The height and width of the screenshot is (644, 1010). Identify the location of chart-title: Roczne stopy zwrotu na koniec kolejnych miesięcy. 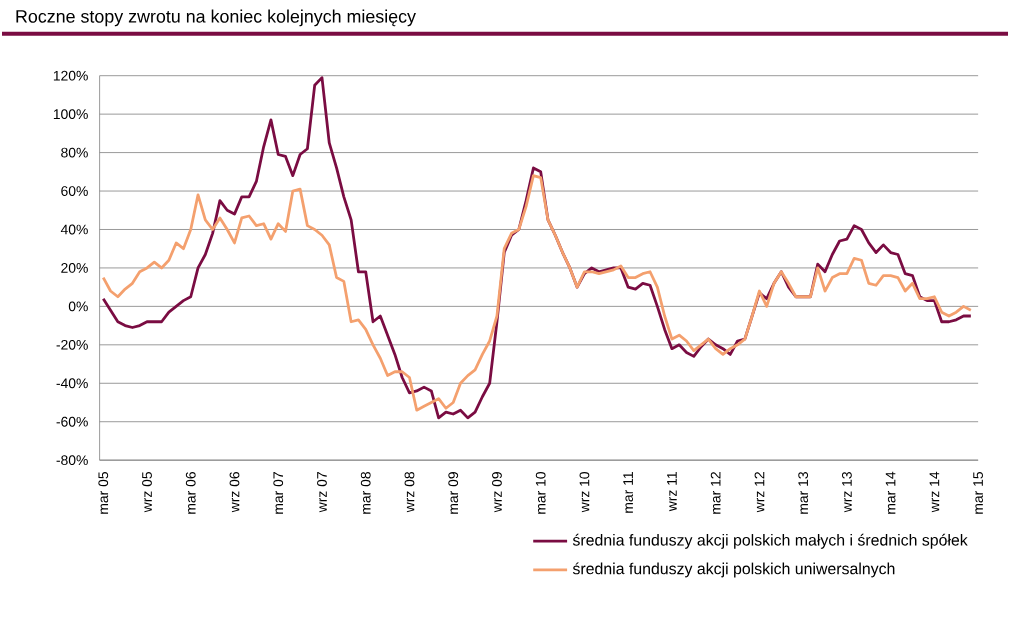
(216, 18).